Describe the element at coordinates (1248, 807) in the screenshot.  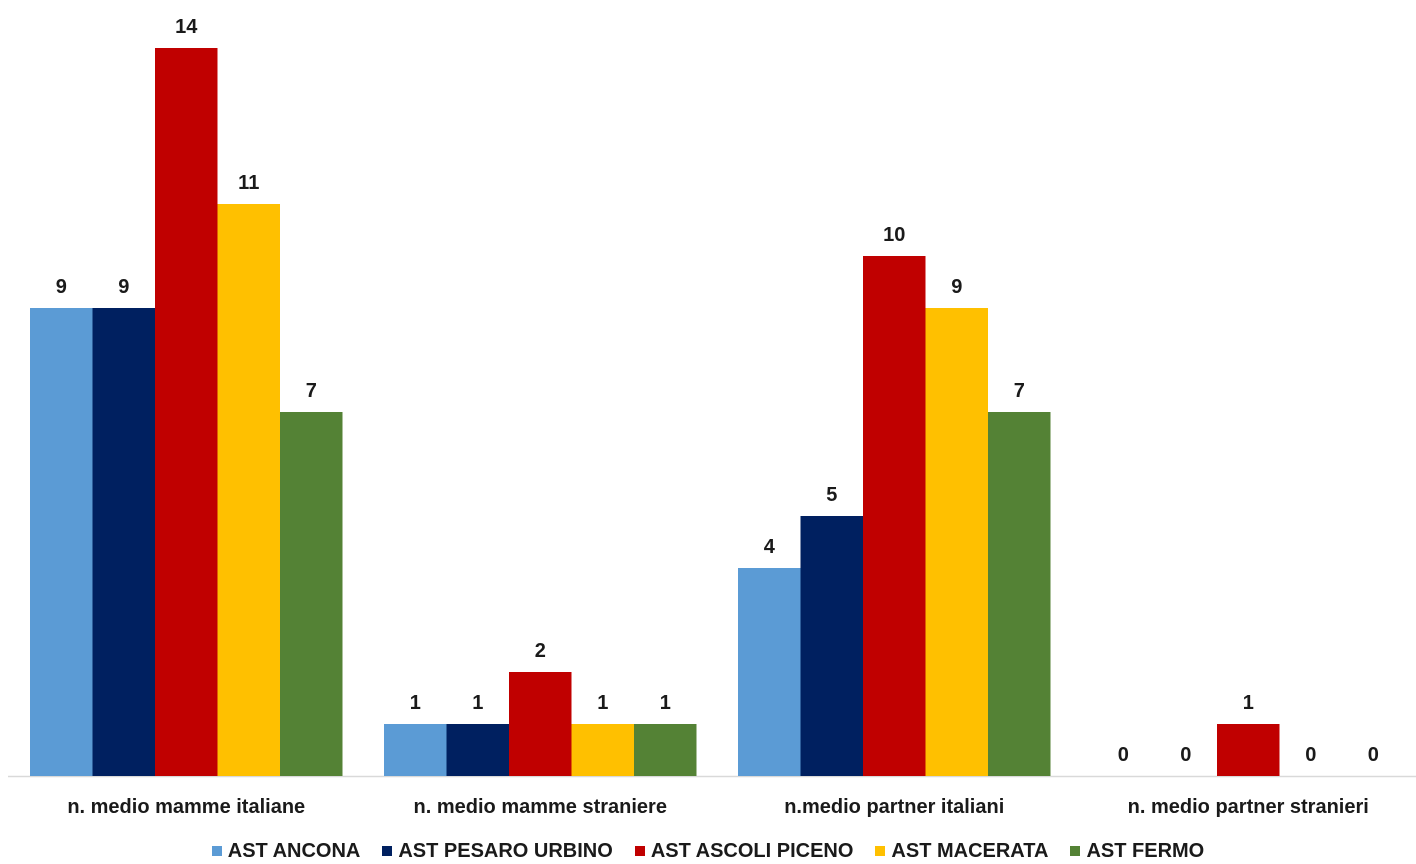
I see `category-label: n. medio partner stranieri` at that location.